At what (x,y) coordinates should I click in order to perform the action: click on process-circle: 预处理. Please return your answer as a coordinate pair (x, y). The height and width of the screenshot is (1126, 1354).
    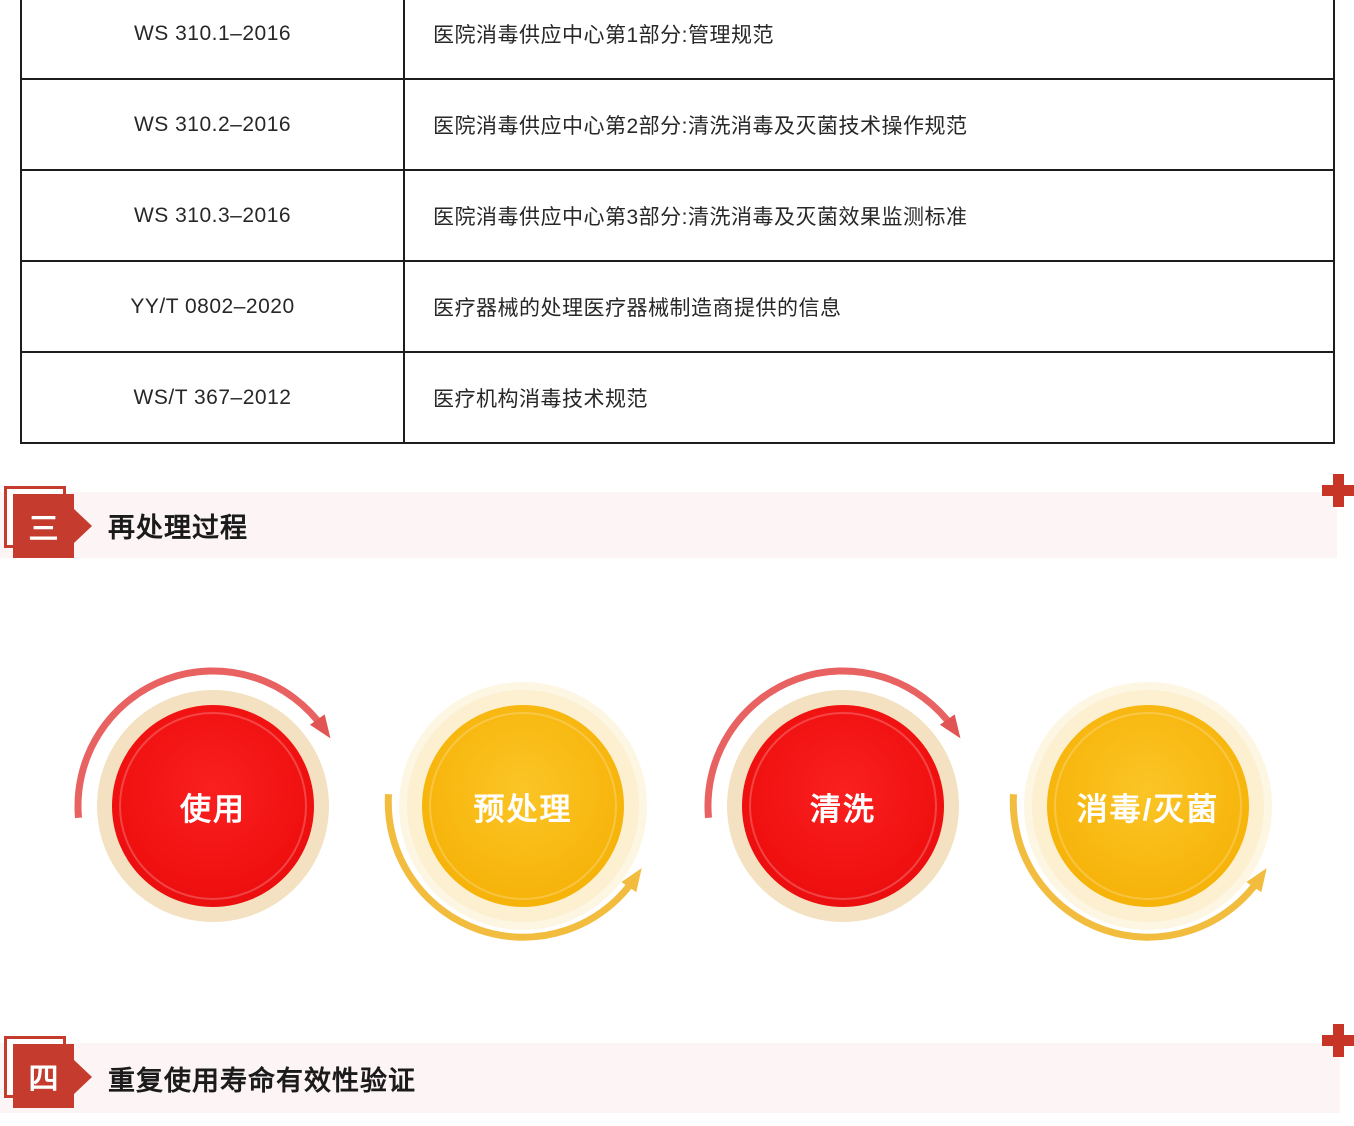
    Looking at the image, I should click on (523, 806).